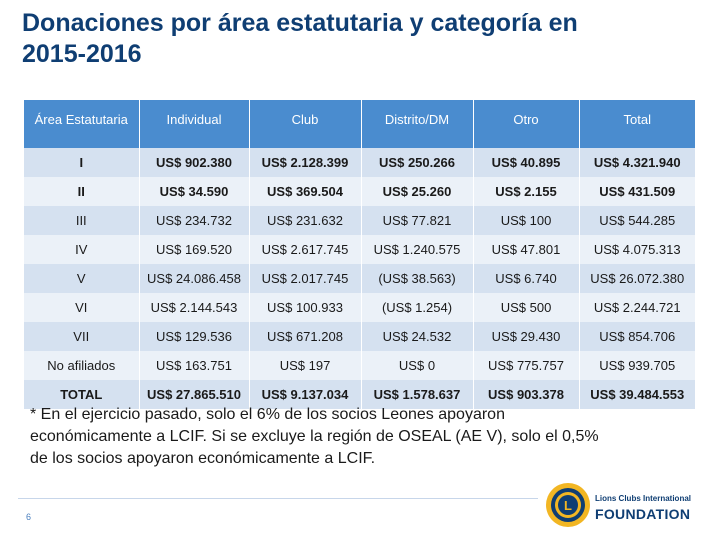 The image size is (720, 540). Describe the element at coordinates (417, 191) in the screenshot. I see `table-cell: US$ 25.260` at that location.